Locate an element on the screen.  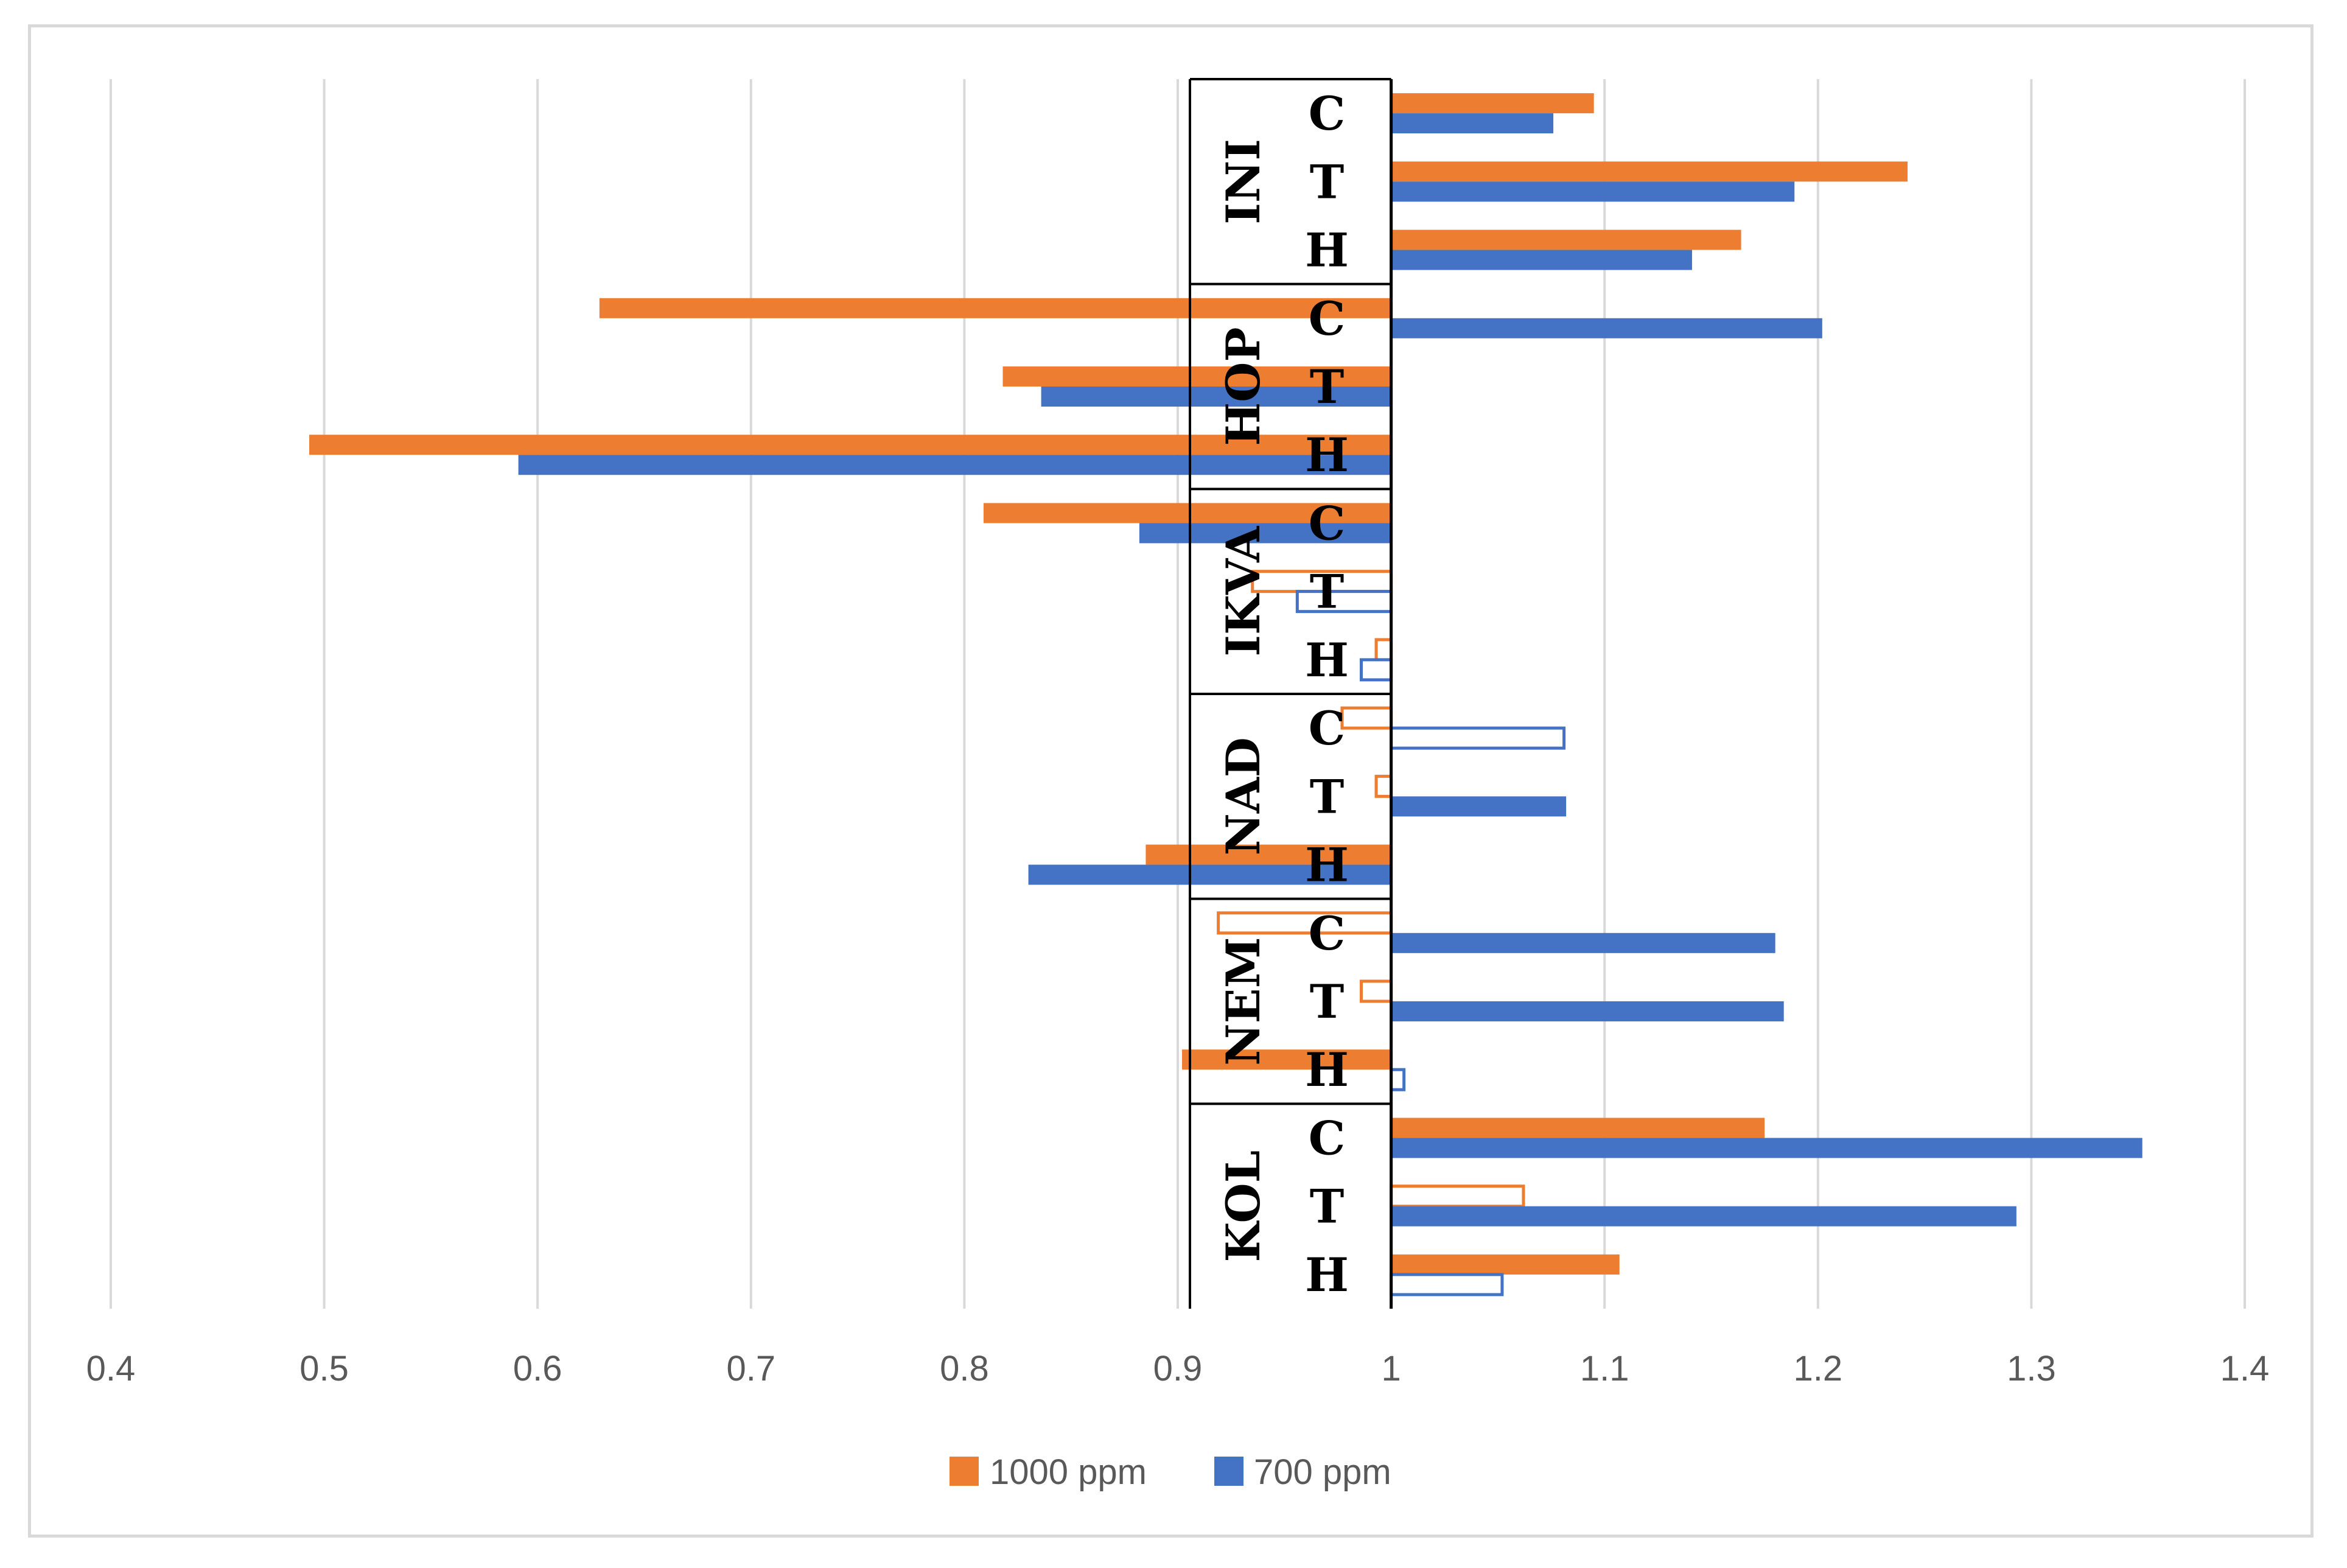
bar-hop-h-700-ppm is located at coordinates (954, 465).